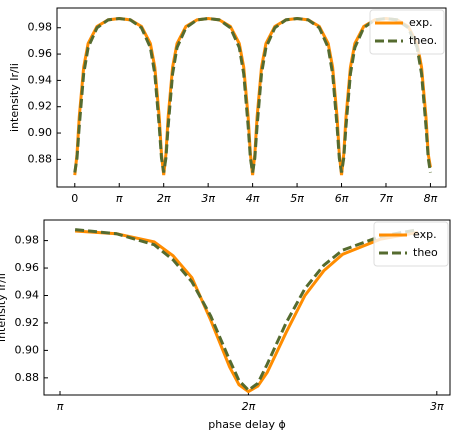 This screenshot has width=463, height=439. What do you see at coordinates (431, 198) in the screenshot?
I see `x-tick-label: 8π` at bounding box center [431, 198].